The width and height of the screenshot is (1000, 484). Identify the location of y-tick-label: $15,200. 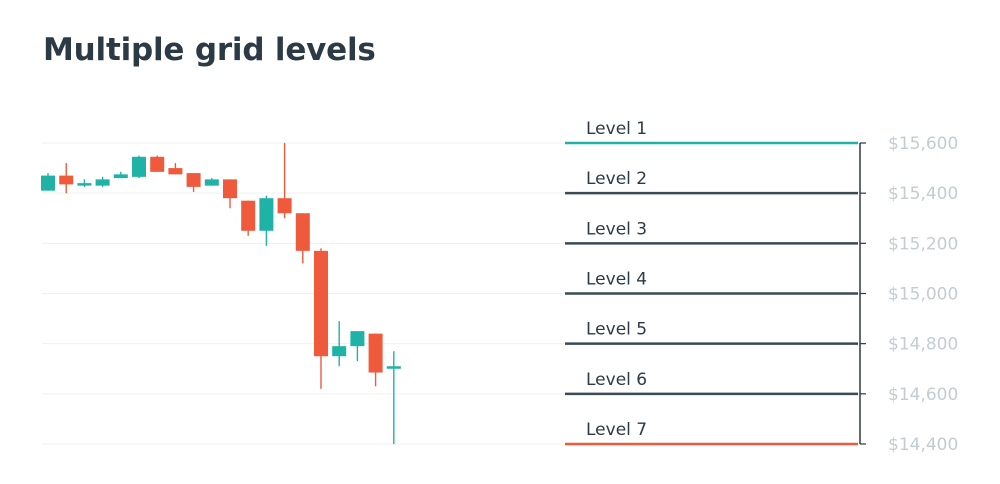
(923, 244).